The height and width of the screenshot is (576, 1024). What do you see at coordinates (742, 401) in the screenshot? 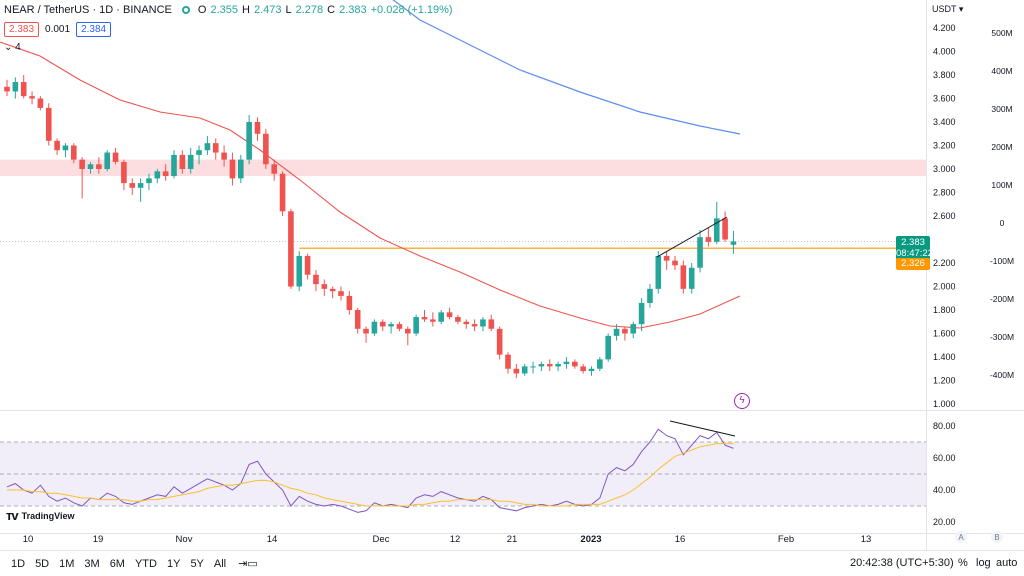
I see `flash-icon: ϟ` at bounding box center [742, 401].